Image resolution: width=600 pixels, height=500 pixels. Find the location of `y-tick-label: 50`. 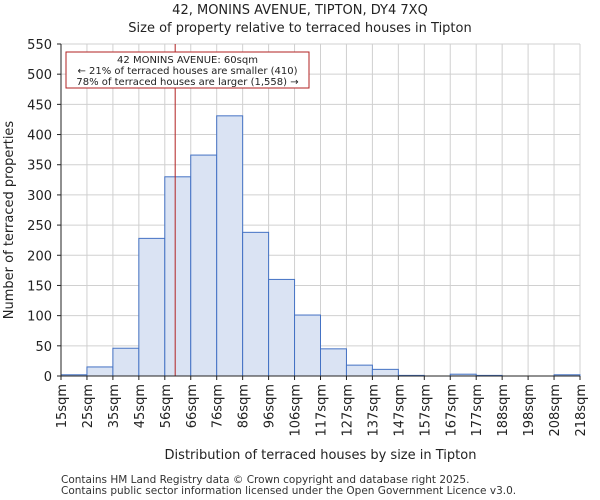

y-tick-label: 50 is located at coordinates (43, 347).